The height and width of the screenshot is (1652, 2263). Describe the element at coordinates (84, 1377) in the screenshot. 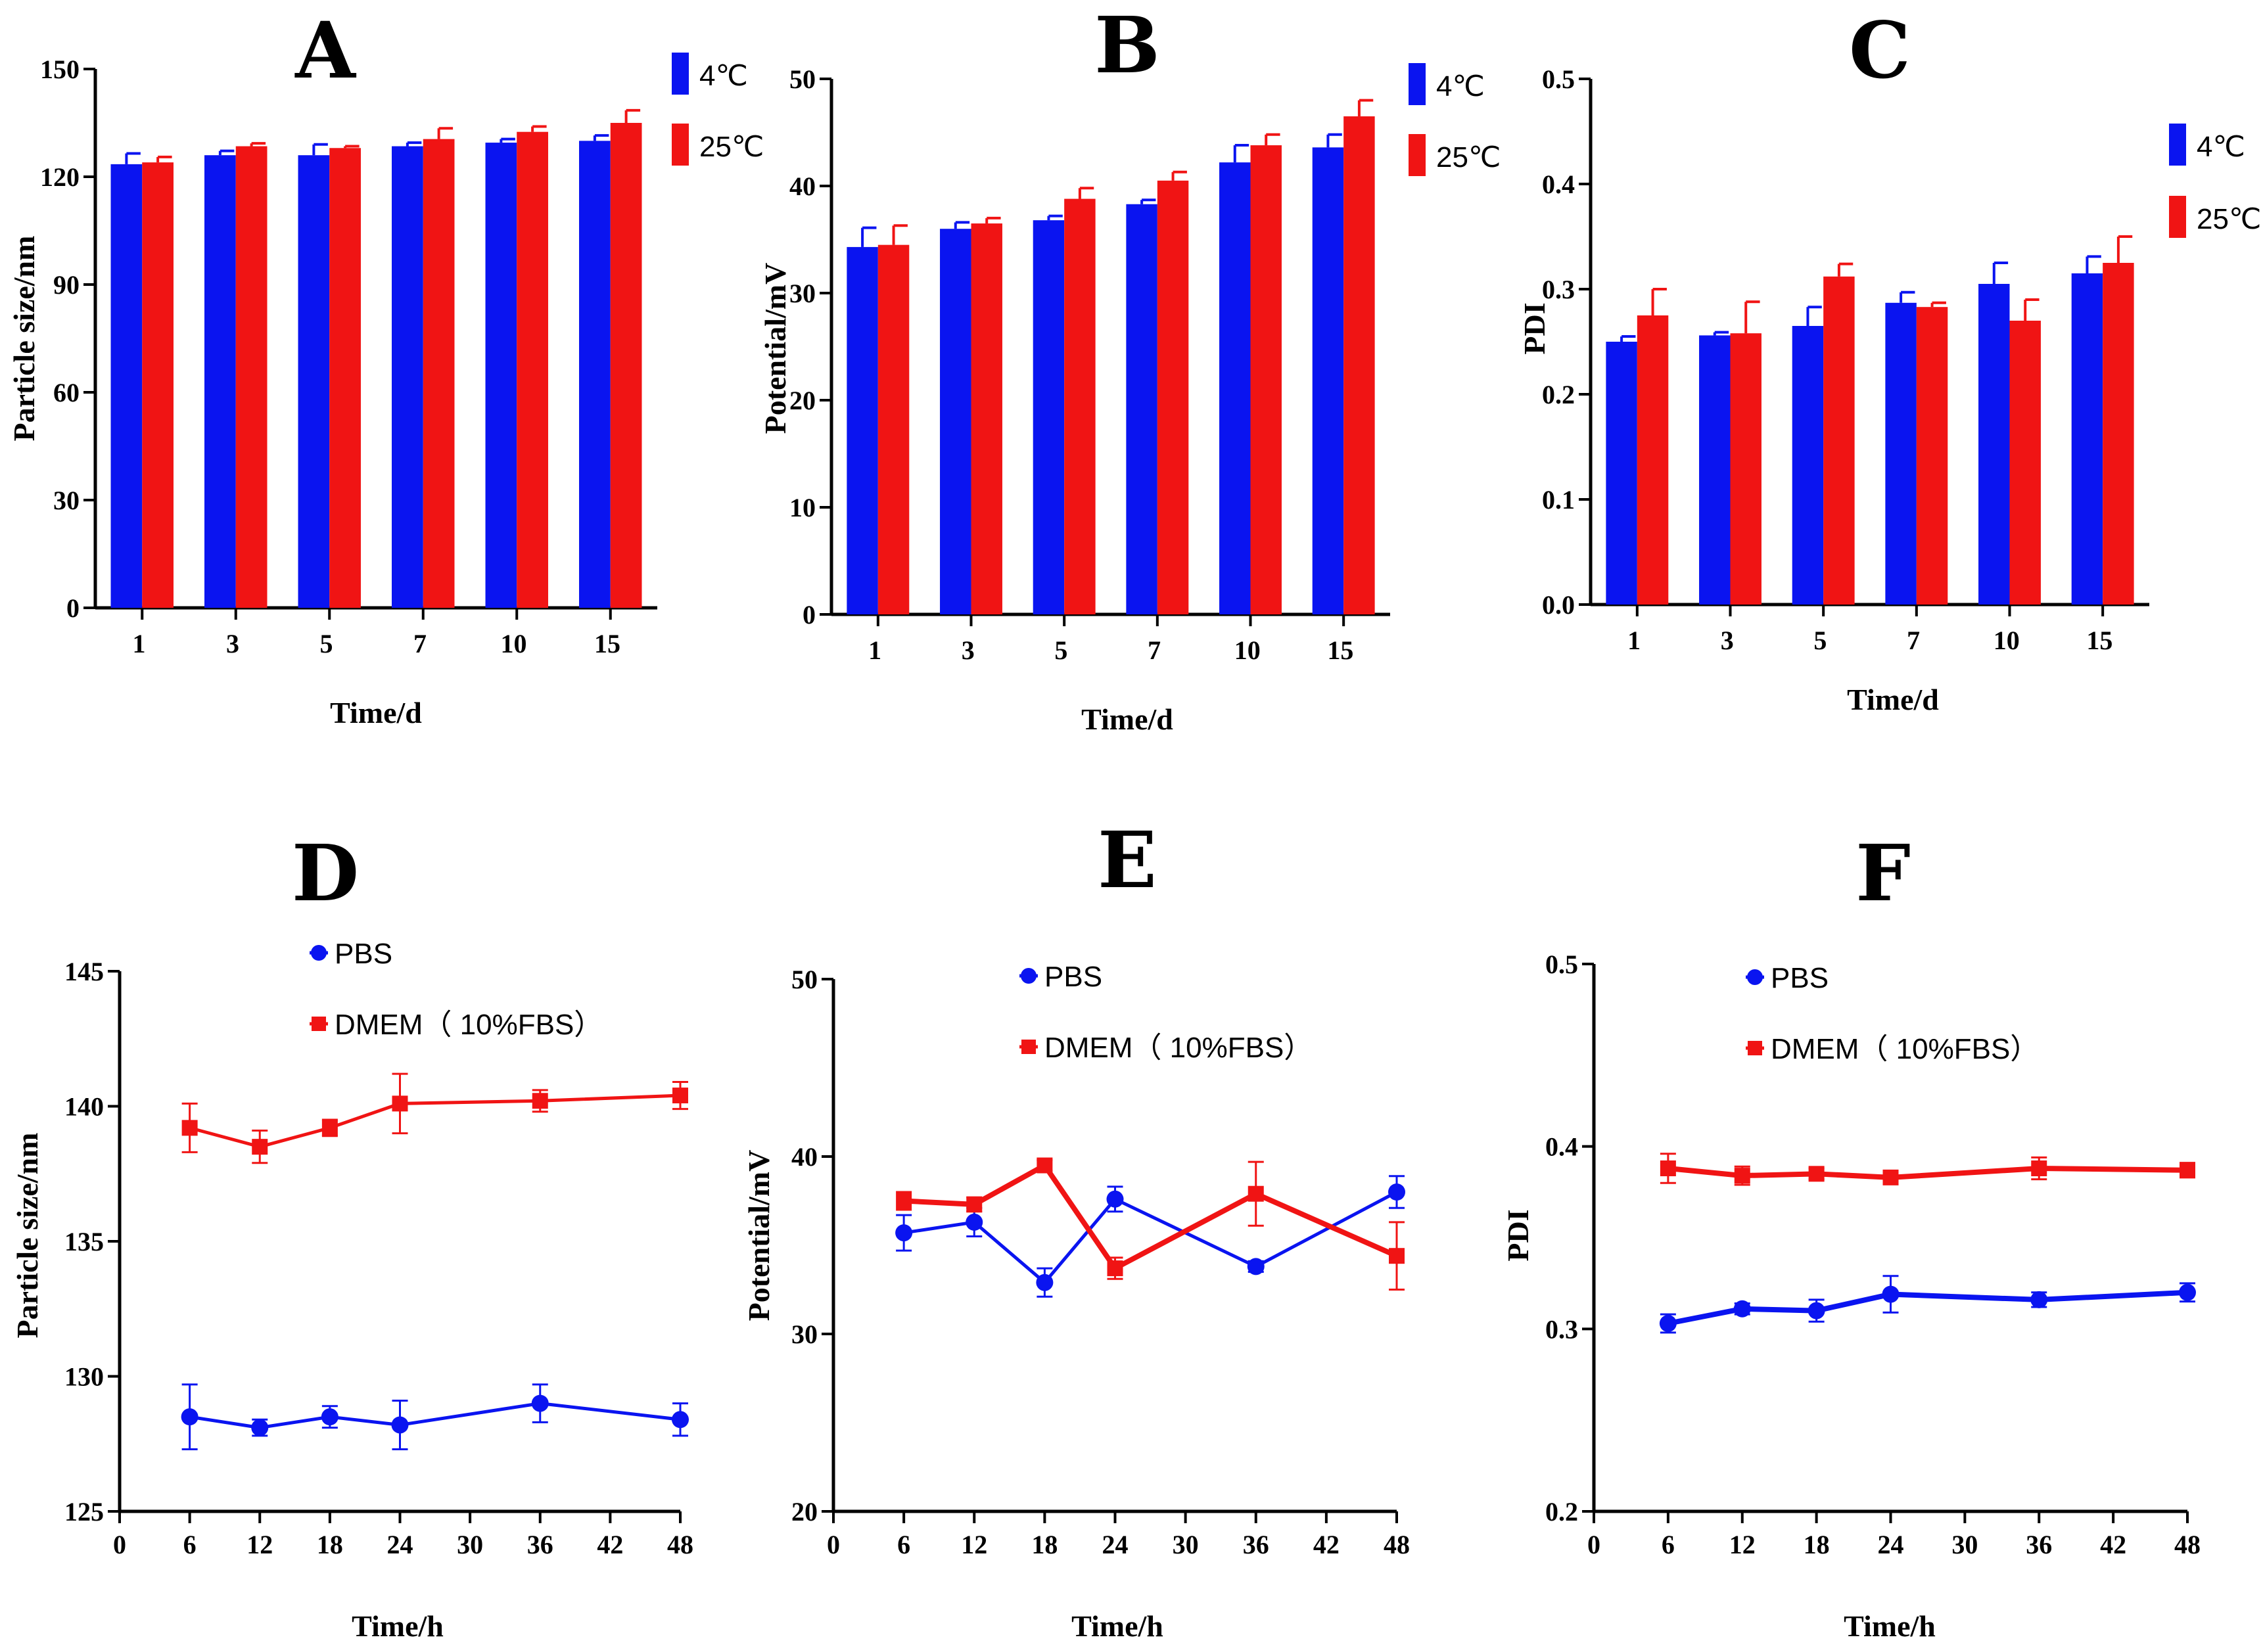

I see `y-tick-label: 130` at that location.